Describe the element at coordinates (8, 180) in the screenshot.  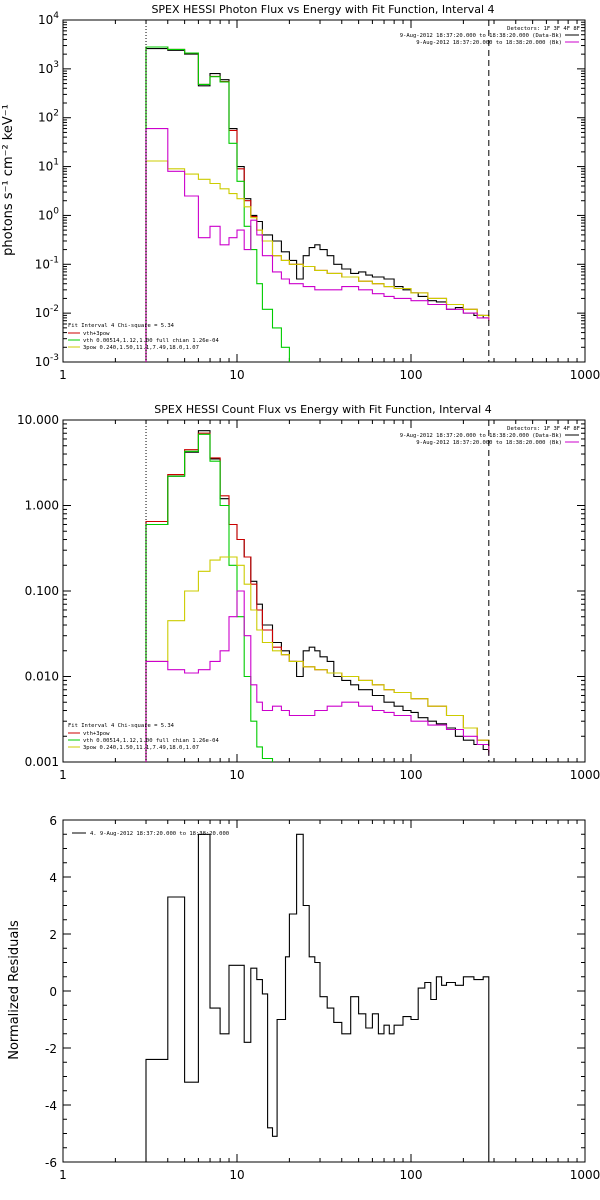
I see `y-axis-label: photons s⁻¹ cm⁻² keV⁻¹` at that location.